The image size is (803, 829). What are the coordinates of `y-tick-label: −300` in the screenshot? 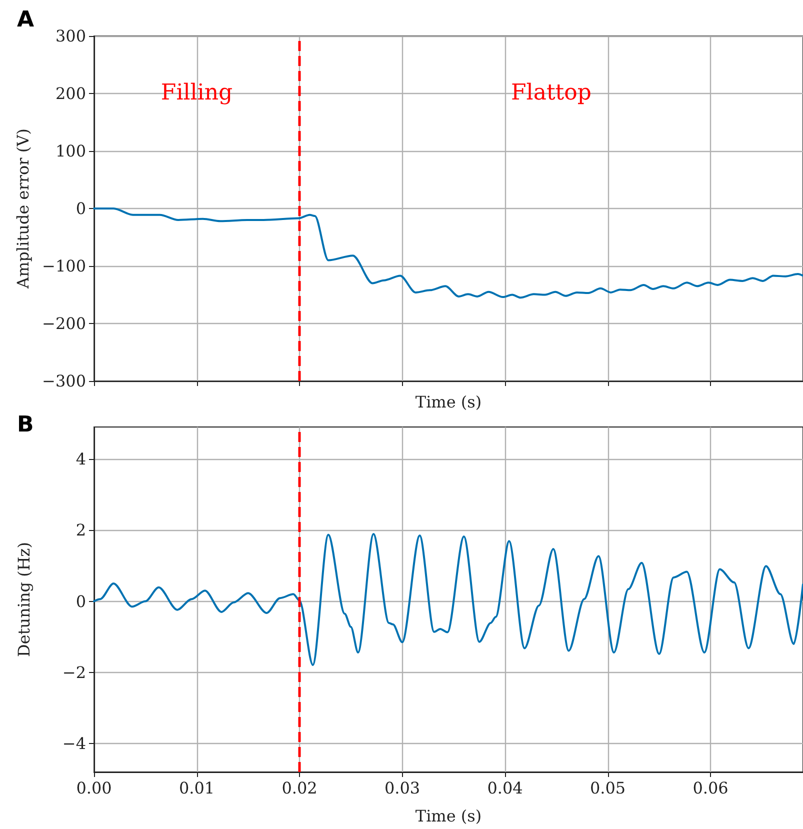 It's located at (64, 381).